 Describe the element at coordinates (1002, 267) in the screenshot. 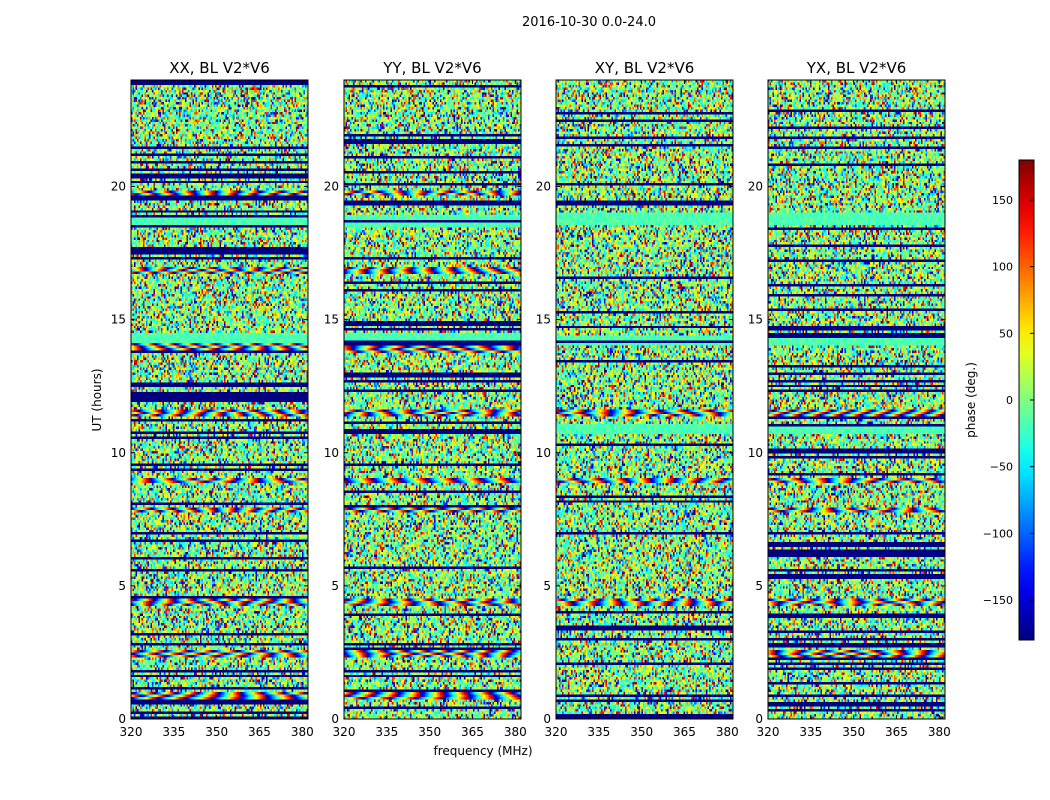

I see `colorbar-tick-label: 100` at that location.